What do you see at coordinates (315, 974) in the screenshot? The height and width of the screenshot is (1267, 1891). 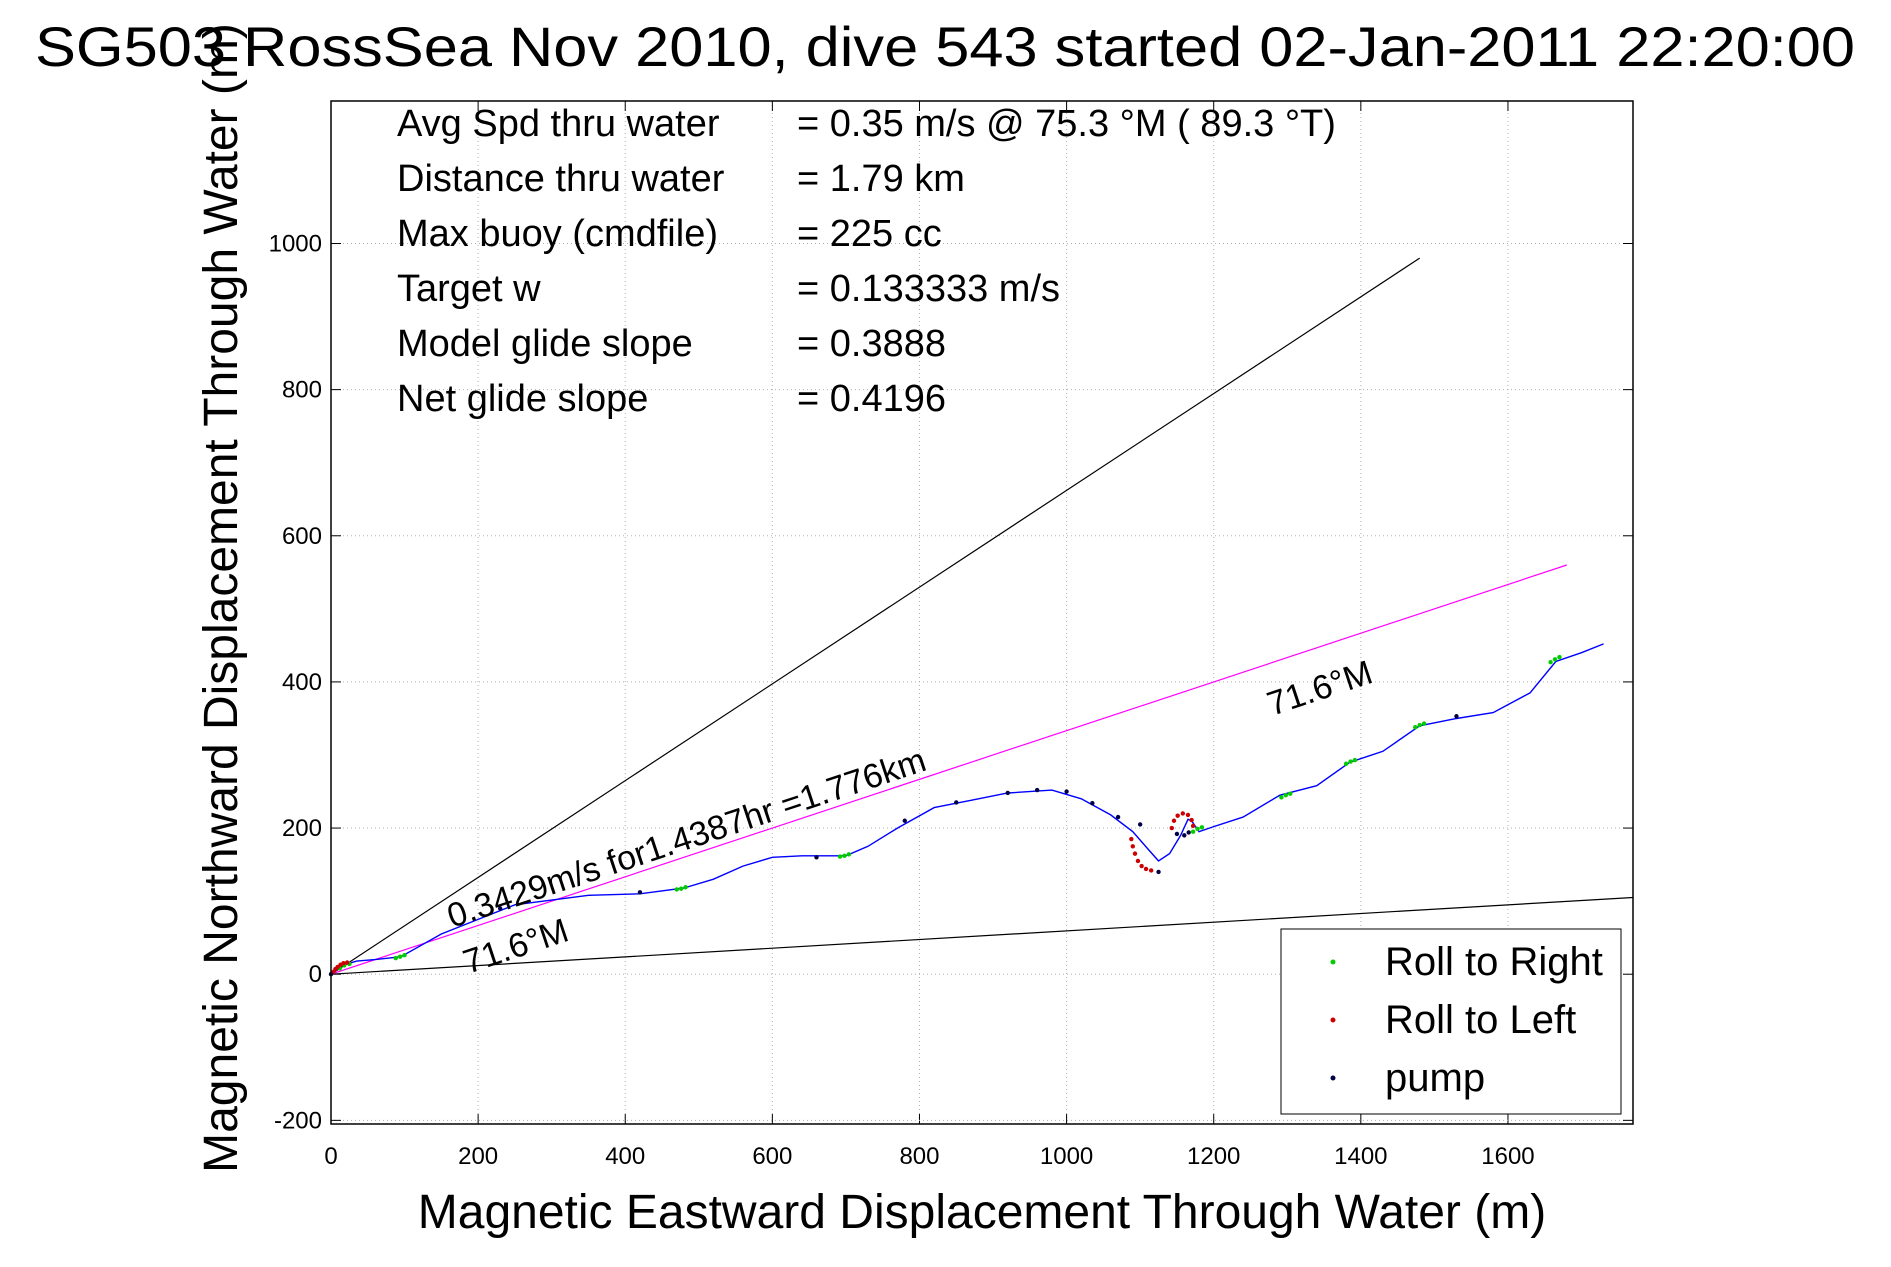 I see `y-tick-label: 0` at bounding box center [315, 974].